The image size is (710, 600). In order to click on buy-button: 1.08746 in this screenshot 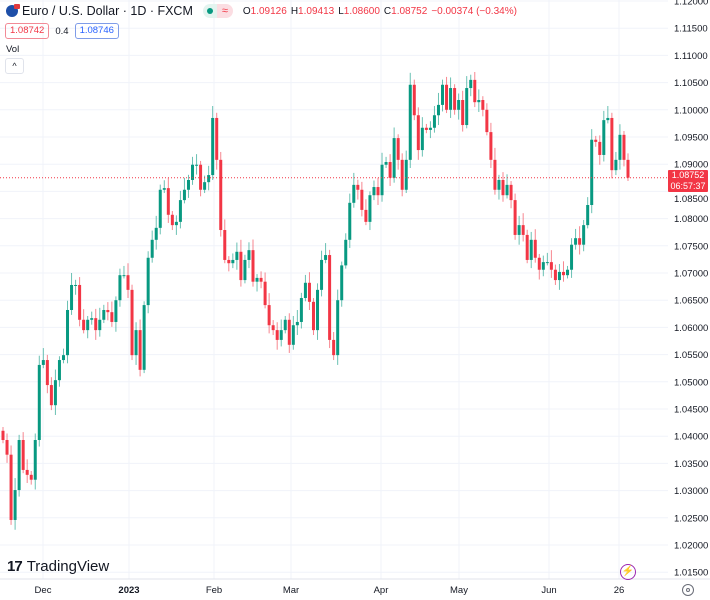, I will do `click(96, 31)`.